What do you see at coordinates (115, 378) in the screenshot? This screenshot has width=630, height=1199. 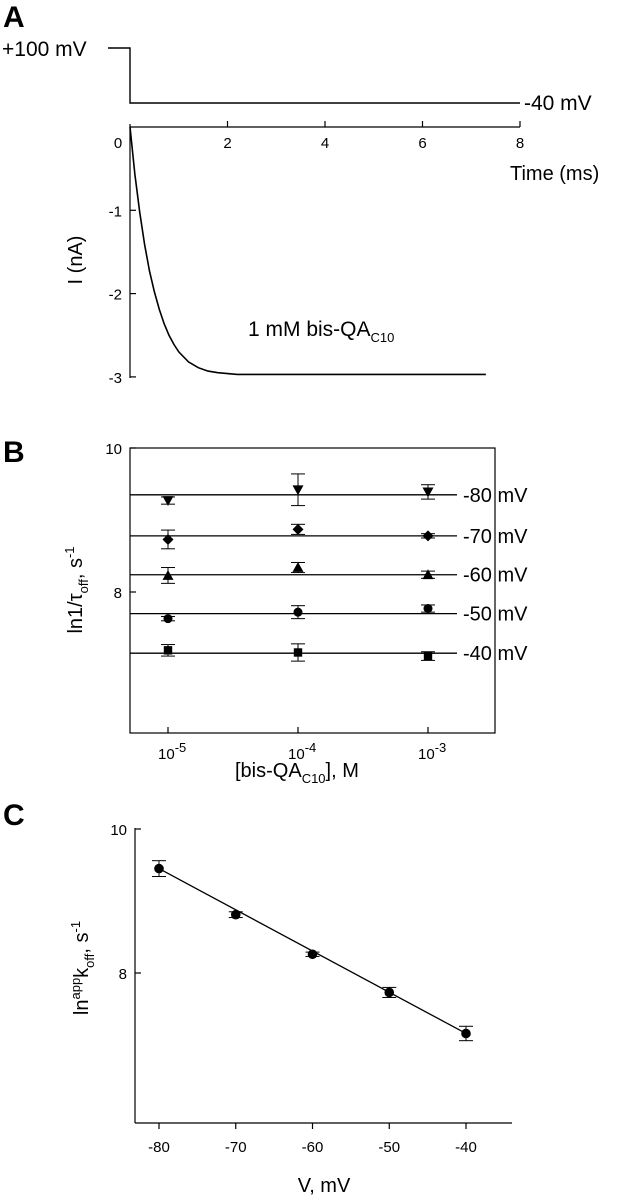 I see `y-tick-label-a: -3` at bounding box center [115, 378].